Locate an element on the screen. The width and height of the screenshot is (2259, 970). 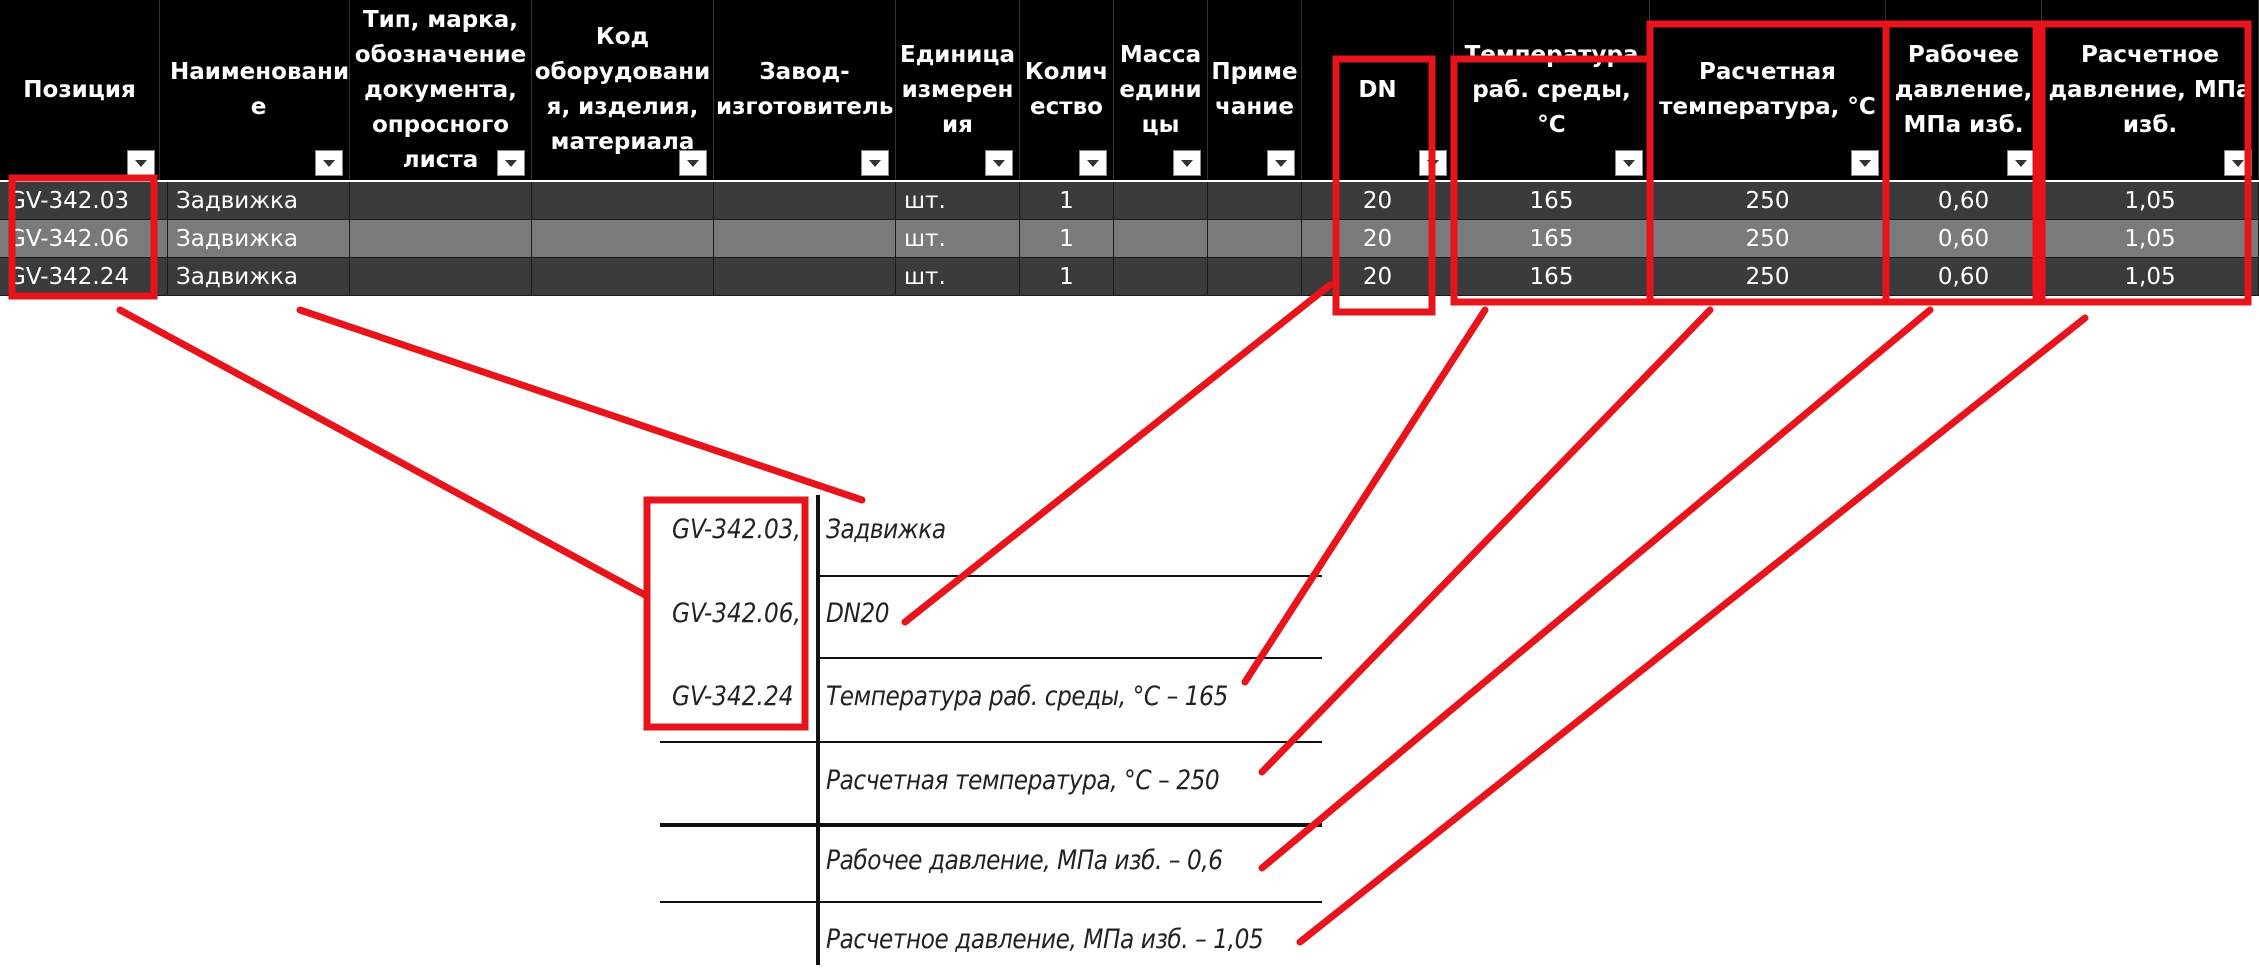
column-header-unit: Единица измерен ия is located at coordinates (958, 90).